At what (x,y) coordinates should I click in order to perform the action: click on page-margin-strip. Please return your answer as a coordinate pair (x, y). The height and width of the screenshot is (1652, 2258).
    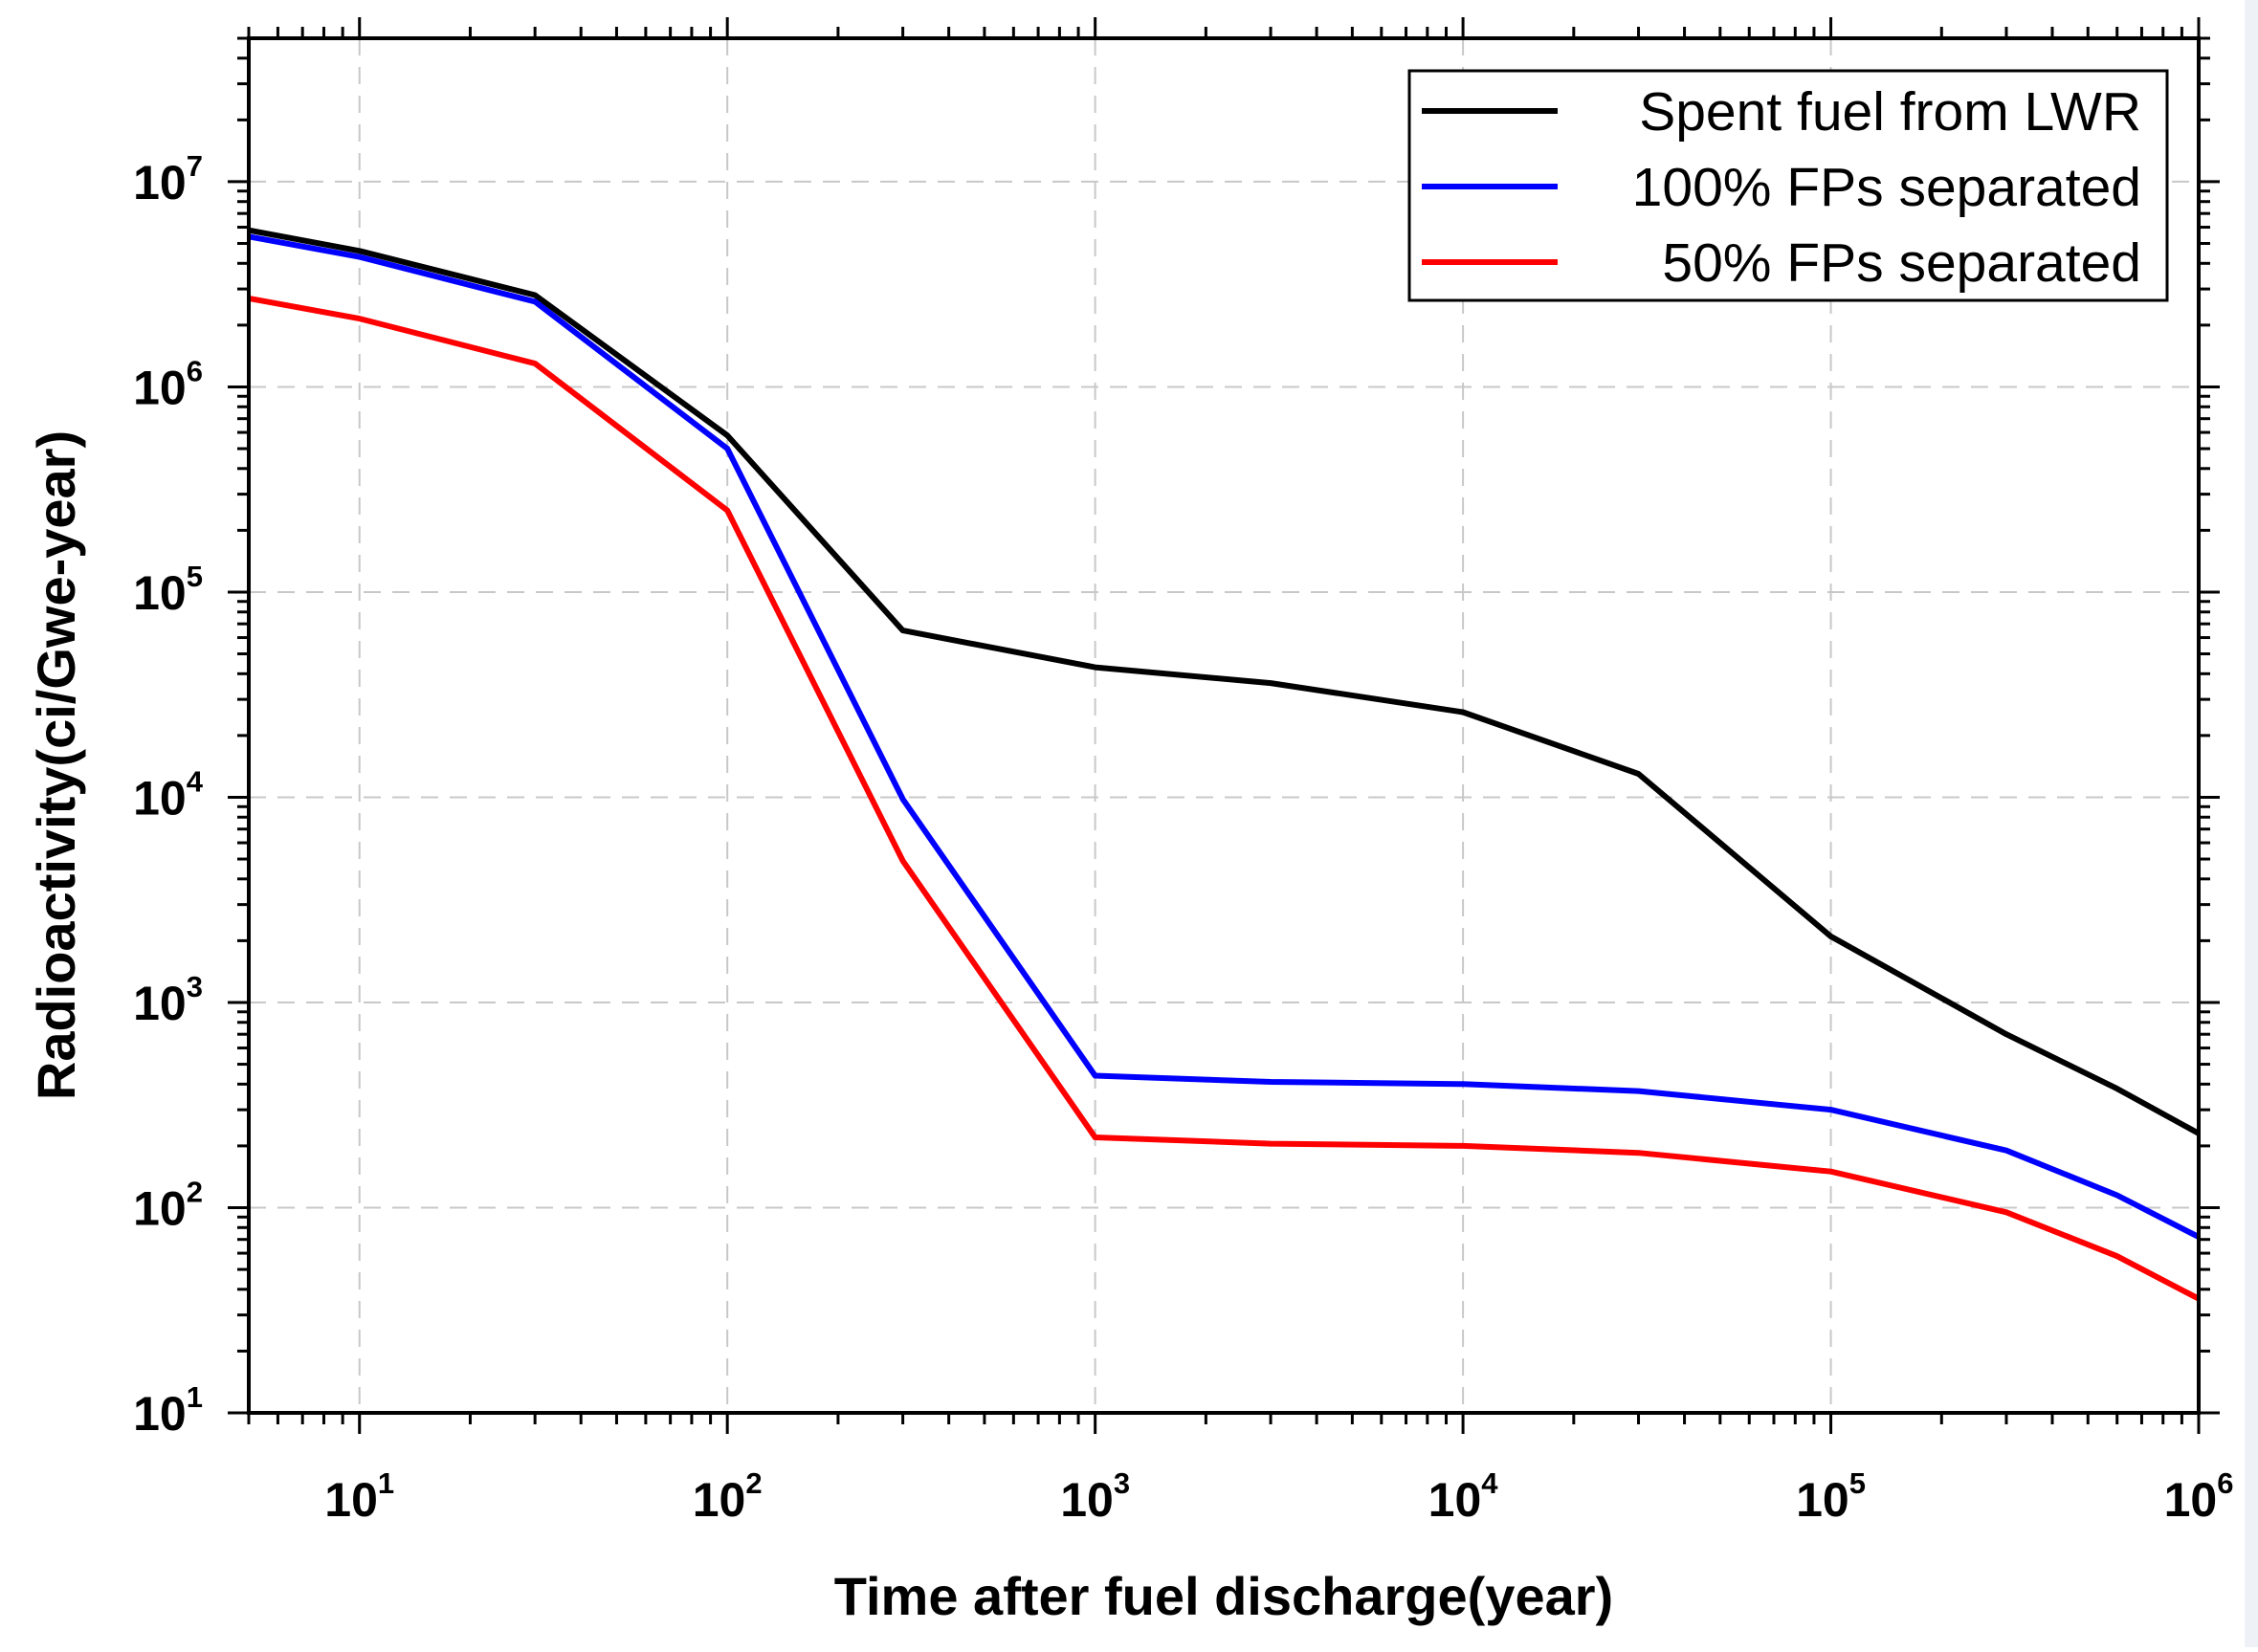
    Looking at the image, I should click on (2251, 823).